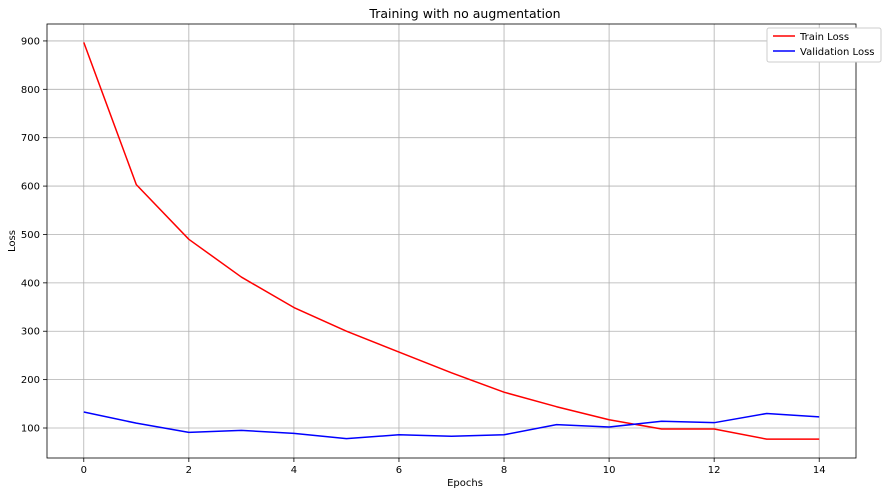  What do you see at coordinates (12, 241) in the screenshot?
I see `y-axis-label: Loss` at bounding box center [12, 241].